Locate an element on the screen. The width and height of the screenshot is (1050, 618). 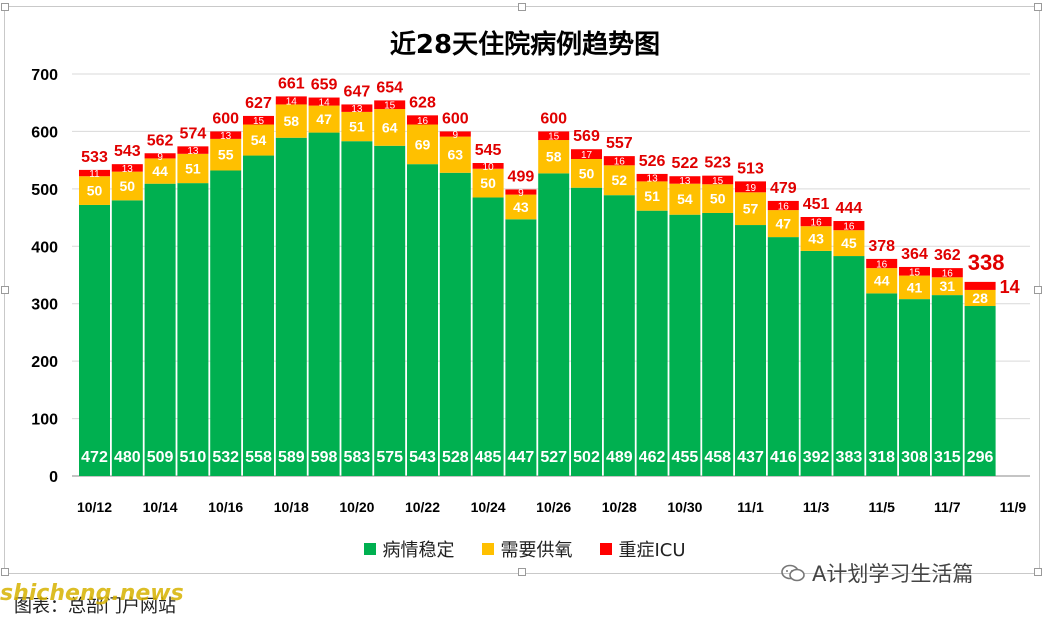
x-tick-label: 10/30 is located at coordinates (684, 507).